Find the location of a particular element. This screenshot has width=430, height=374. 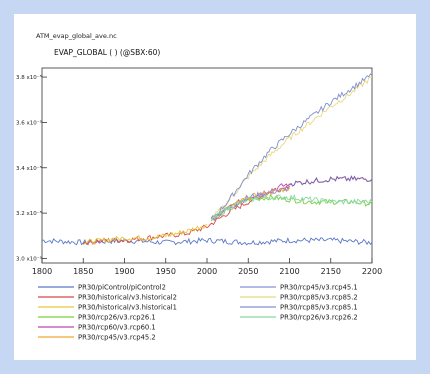

y-tick-label: 3.0 x10⁻⁵ is located at coordinates (29, 258).